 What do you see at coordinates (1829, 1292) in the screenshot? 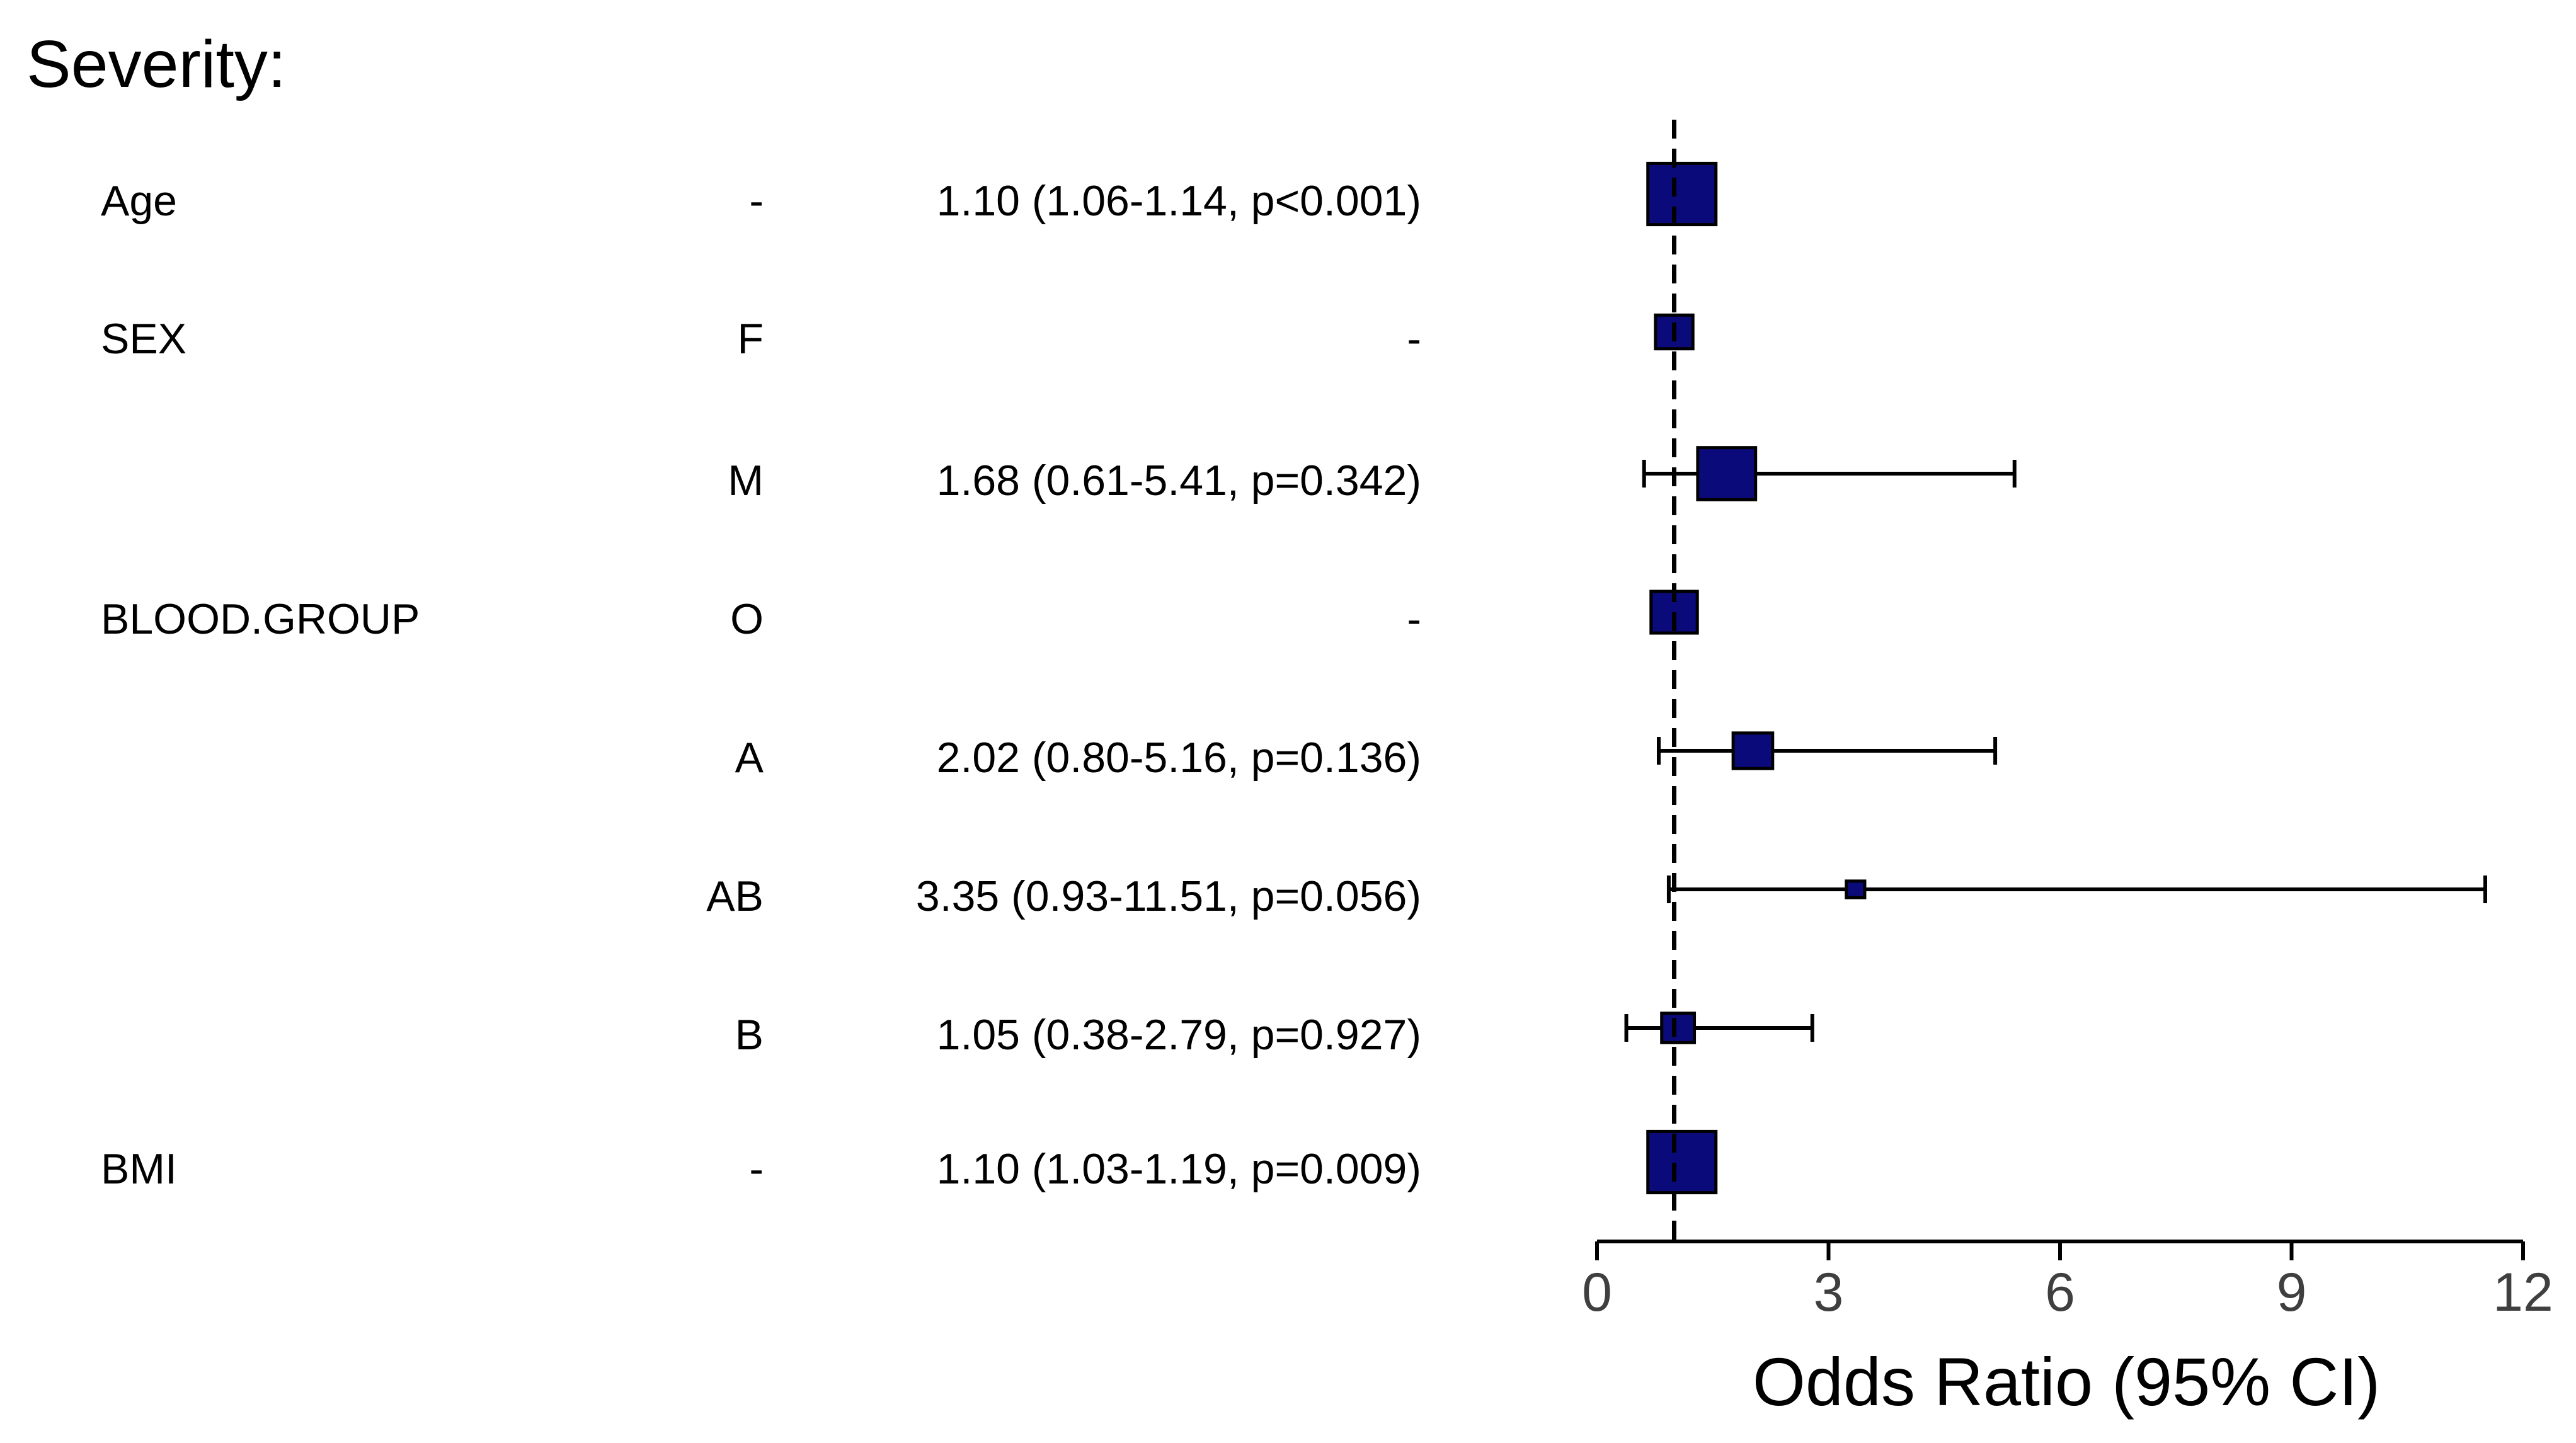
I see `x-tick-label: 3` at bounding box center [1829, 1292].